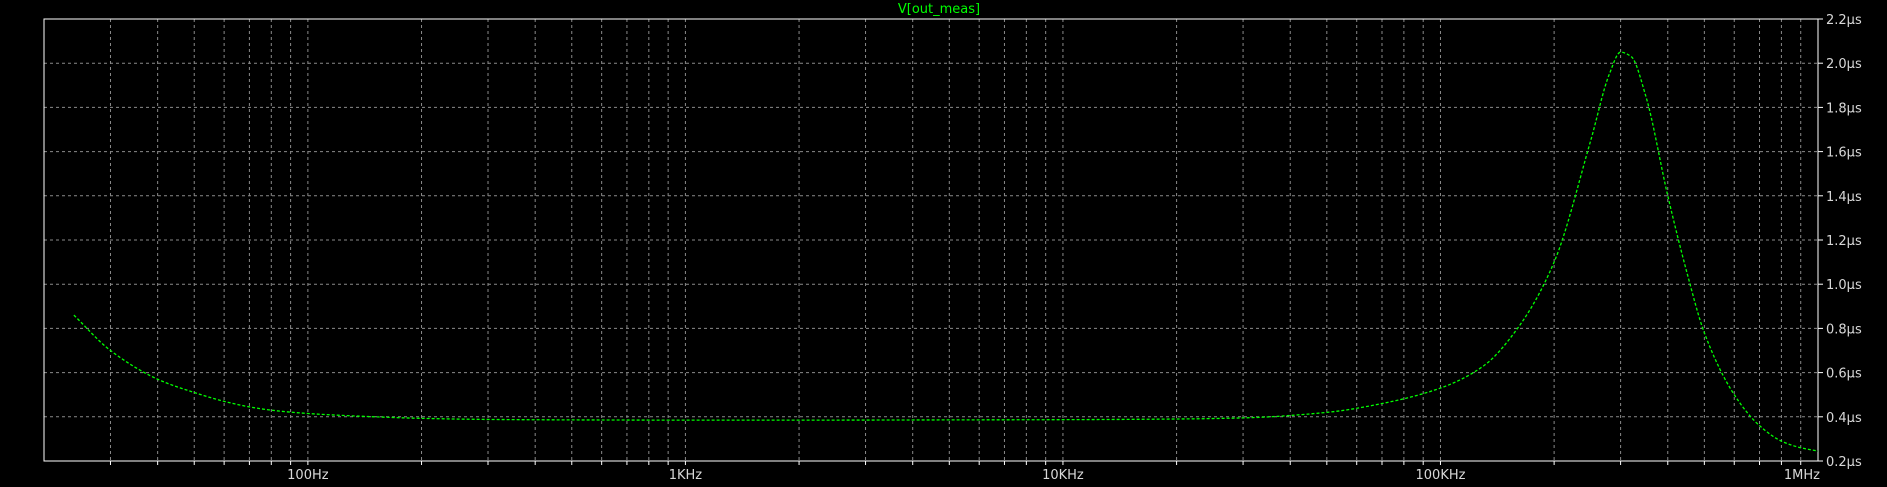 This screenshot has height=487, width=1887. What do you see at coordinates (1844, 153) in the screenshot?
I see `y-tick-label: 1.6µs` at bounding box center [1844, 153].